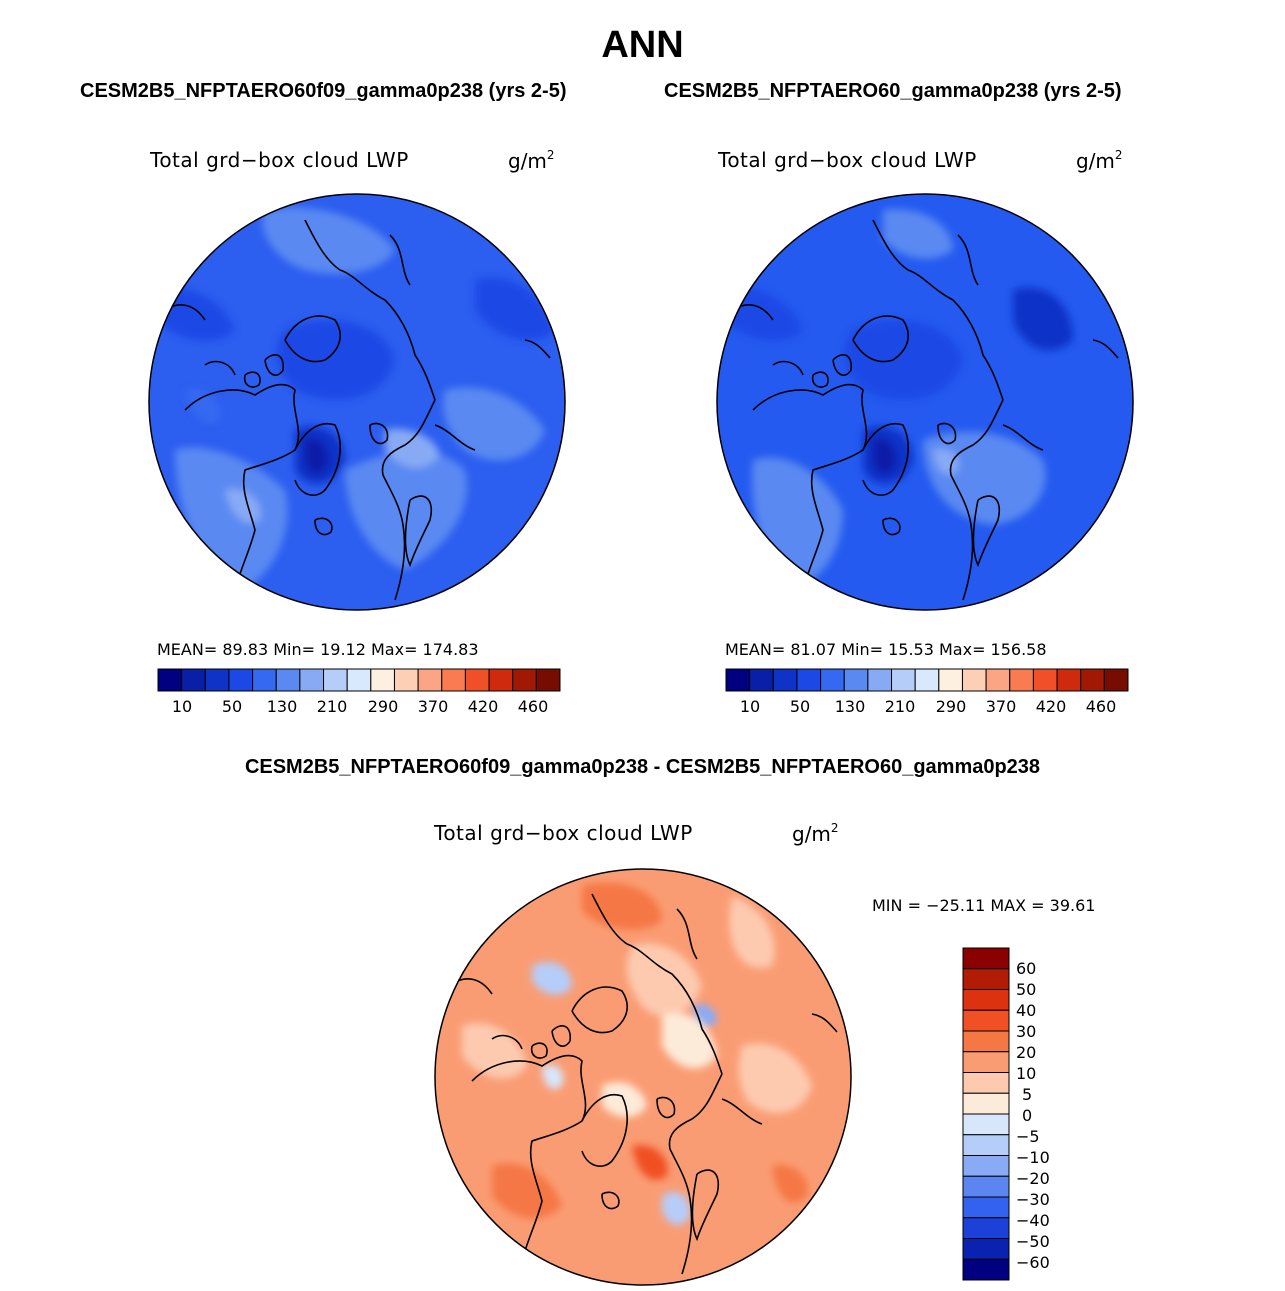 This screenshot has width=1285, height=1291. I want to click on variable-label-left: Total grd−box cloud LWP, so click(279, 160).